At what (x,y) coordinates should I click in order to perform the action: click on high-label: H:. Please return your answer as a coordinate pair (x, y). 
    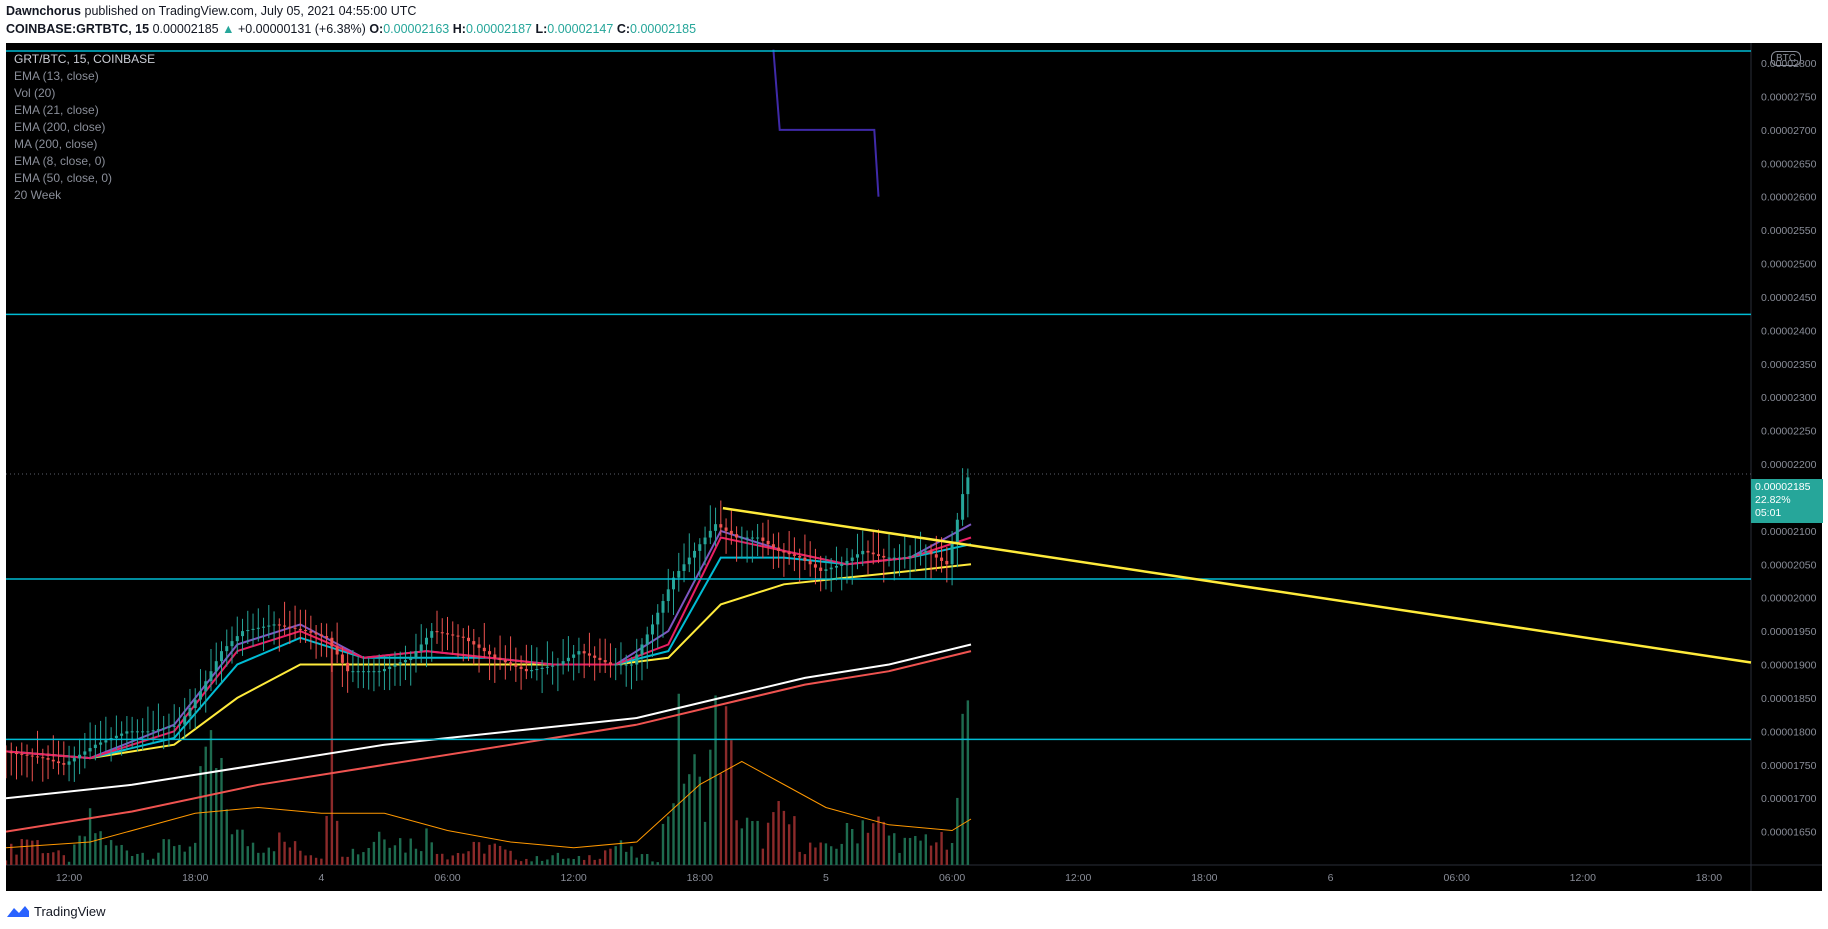
    Looking at the image, I should click on (459, 29).